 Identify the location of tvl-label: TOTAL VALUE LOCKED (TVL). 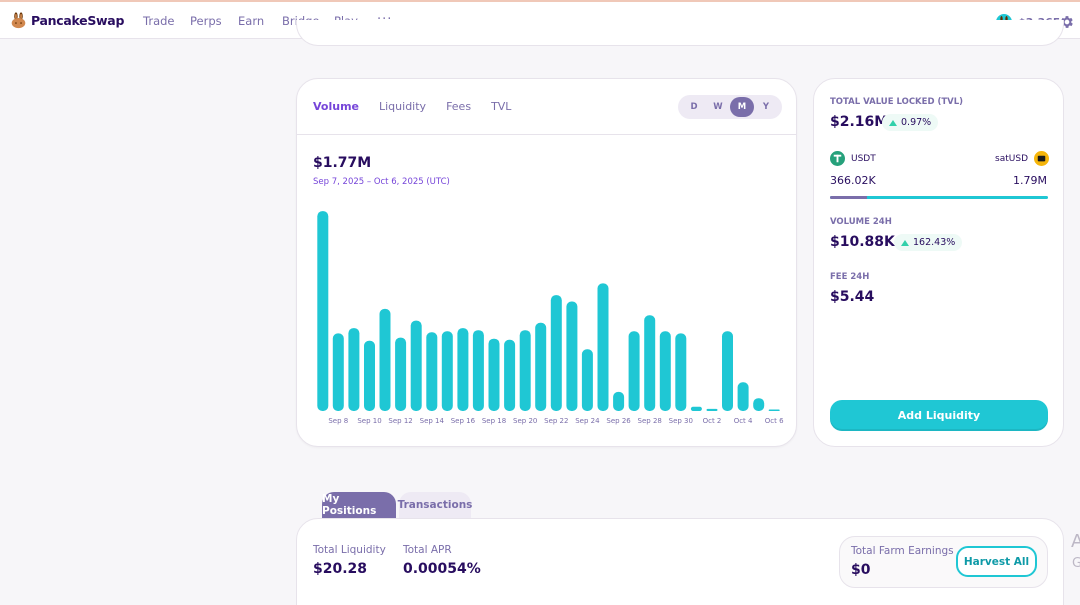
(897, 102).